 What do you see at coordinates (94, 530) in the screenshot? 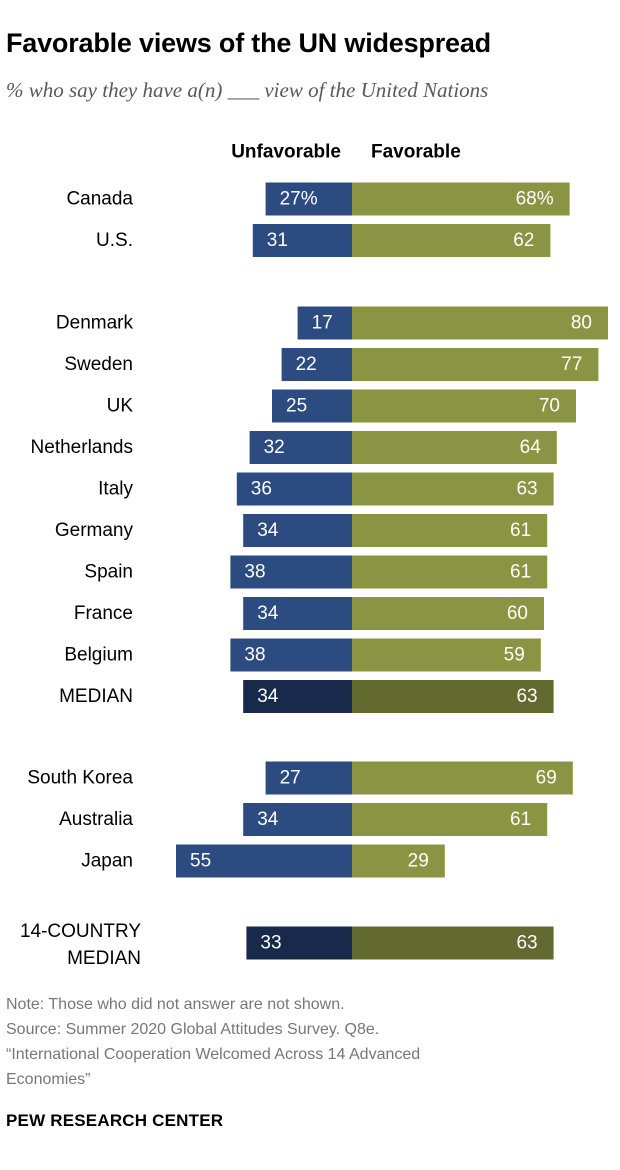
I see `row-label: Germany` at bounding box center [94, 530].